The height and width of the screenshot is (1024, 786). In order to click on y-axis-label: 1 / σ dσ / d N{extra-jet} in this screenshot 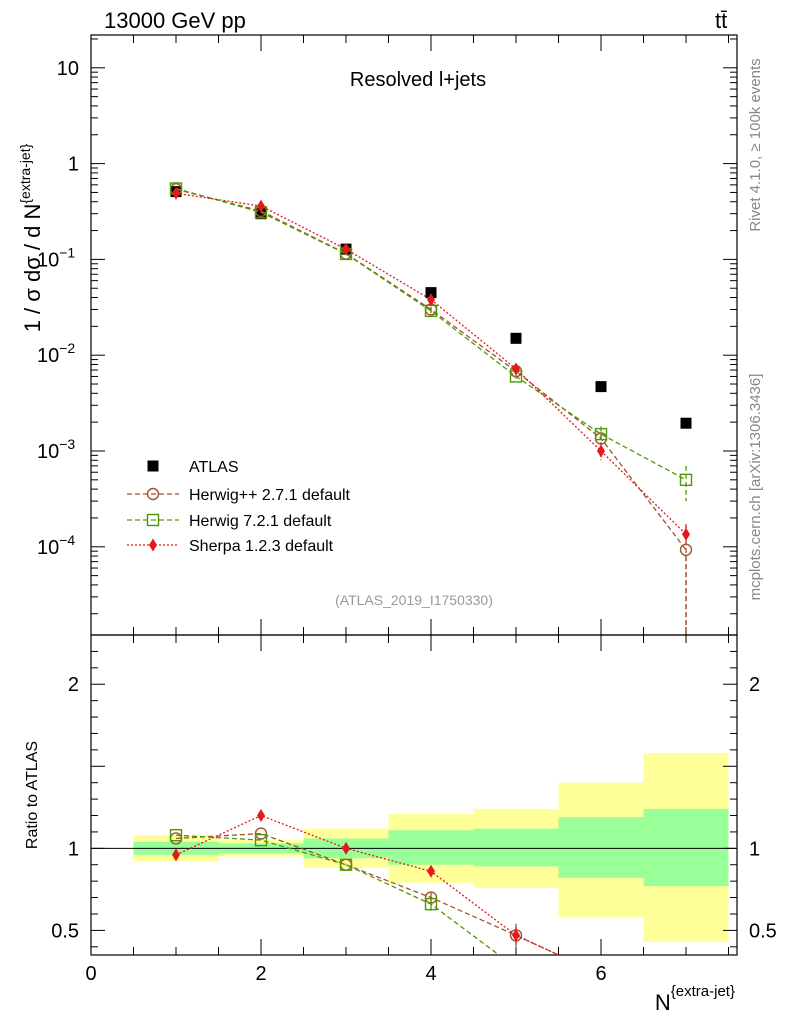, I will do `click(31, 237)`.